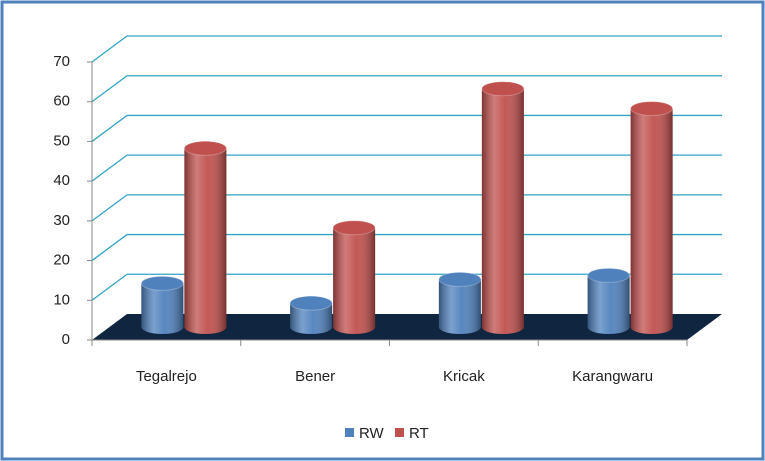 The width and height of the screenshot is (765, 461). What do you see at coordinates (61, 260) in the screenshot?
I see `y-tick-label: 20` at bounding box center [61, 260].